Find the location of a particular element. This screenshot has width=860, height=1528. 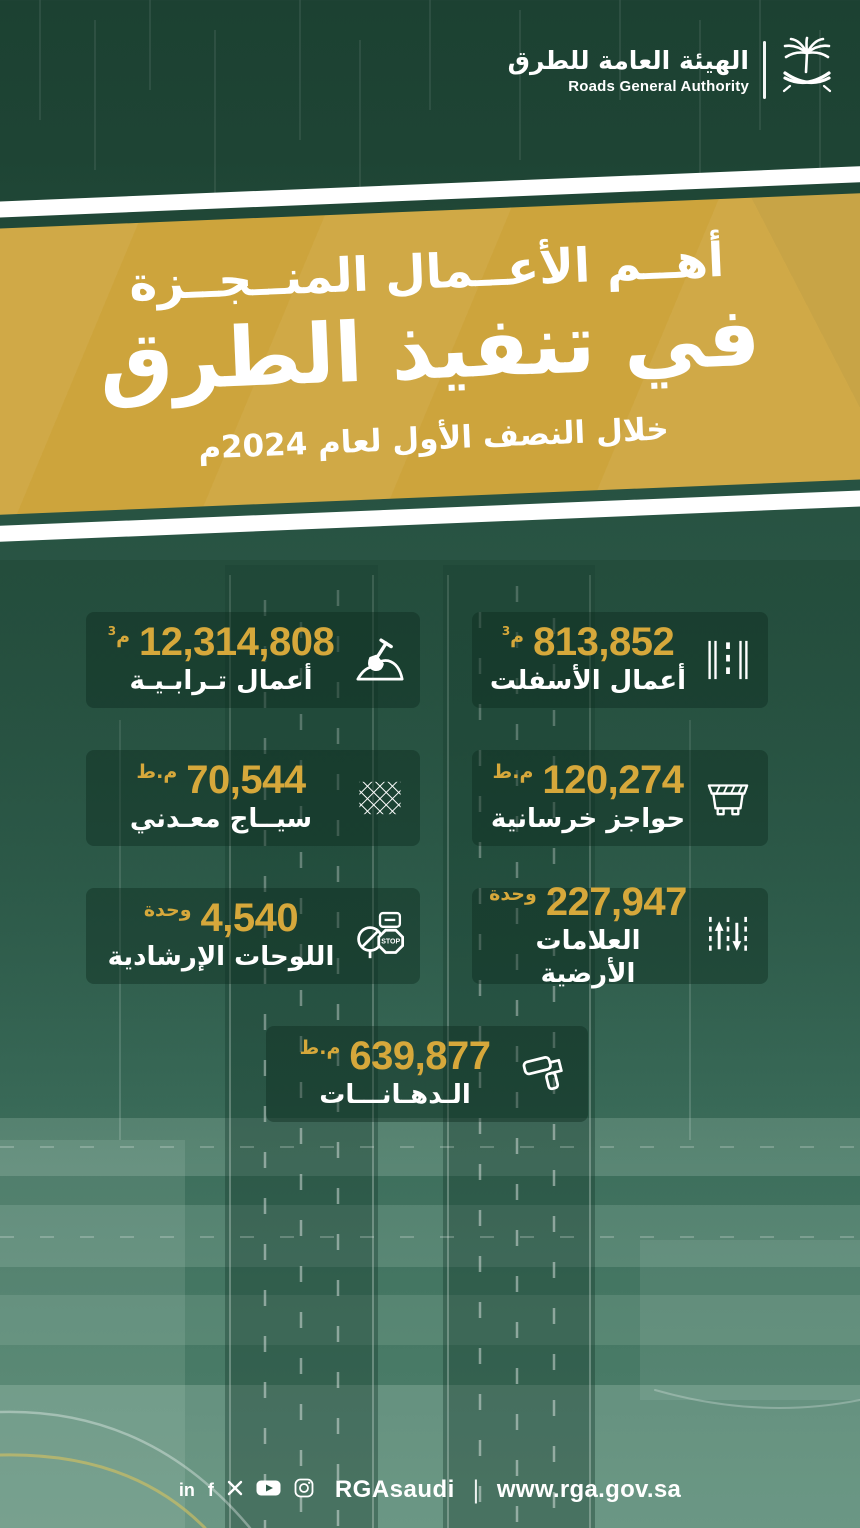

stat-road-markings: 227,947 وحدة العلامات الأرضية is located at coordinates (620, 935).